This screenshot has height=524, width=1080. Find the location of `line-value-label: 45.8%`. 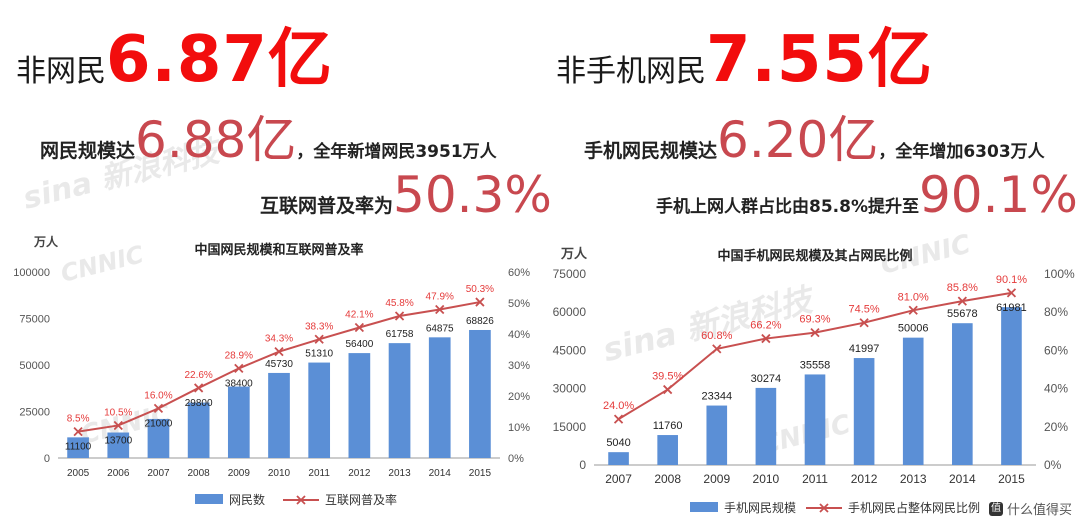

line-value-label: 45.8% is located at coordinates (399, 303).